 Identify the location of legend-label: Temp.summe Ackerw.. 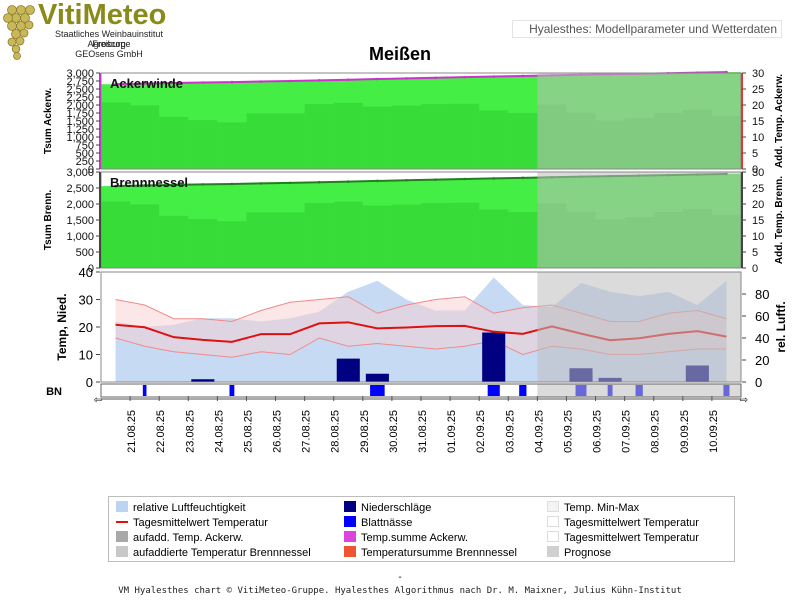
(414, 538).